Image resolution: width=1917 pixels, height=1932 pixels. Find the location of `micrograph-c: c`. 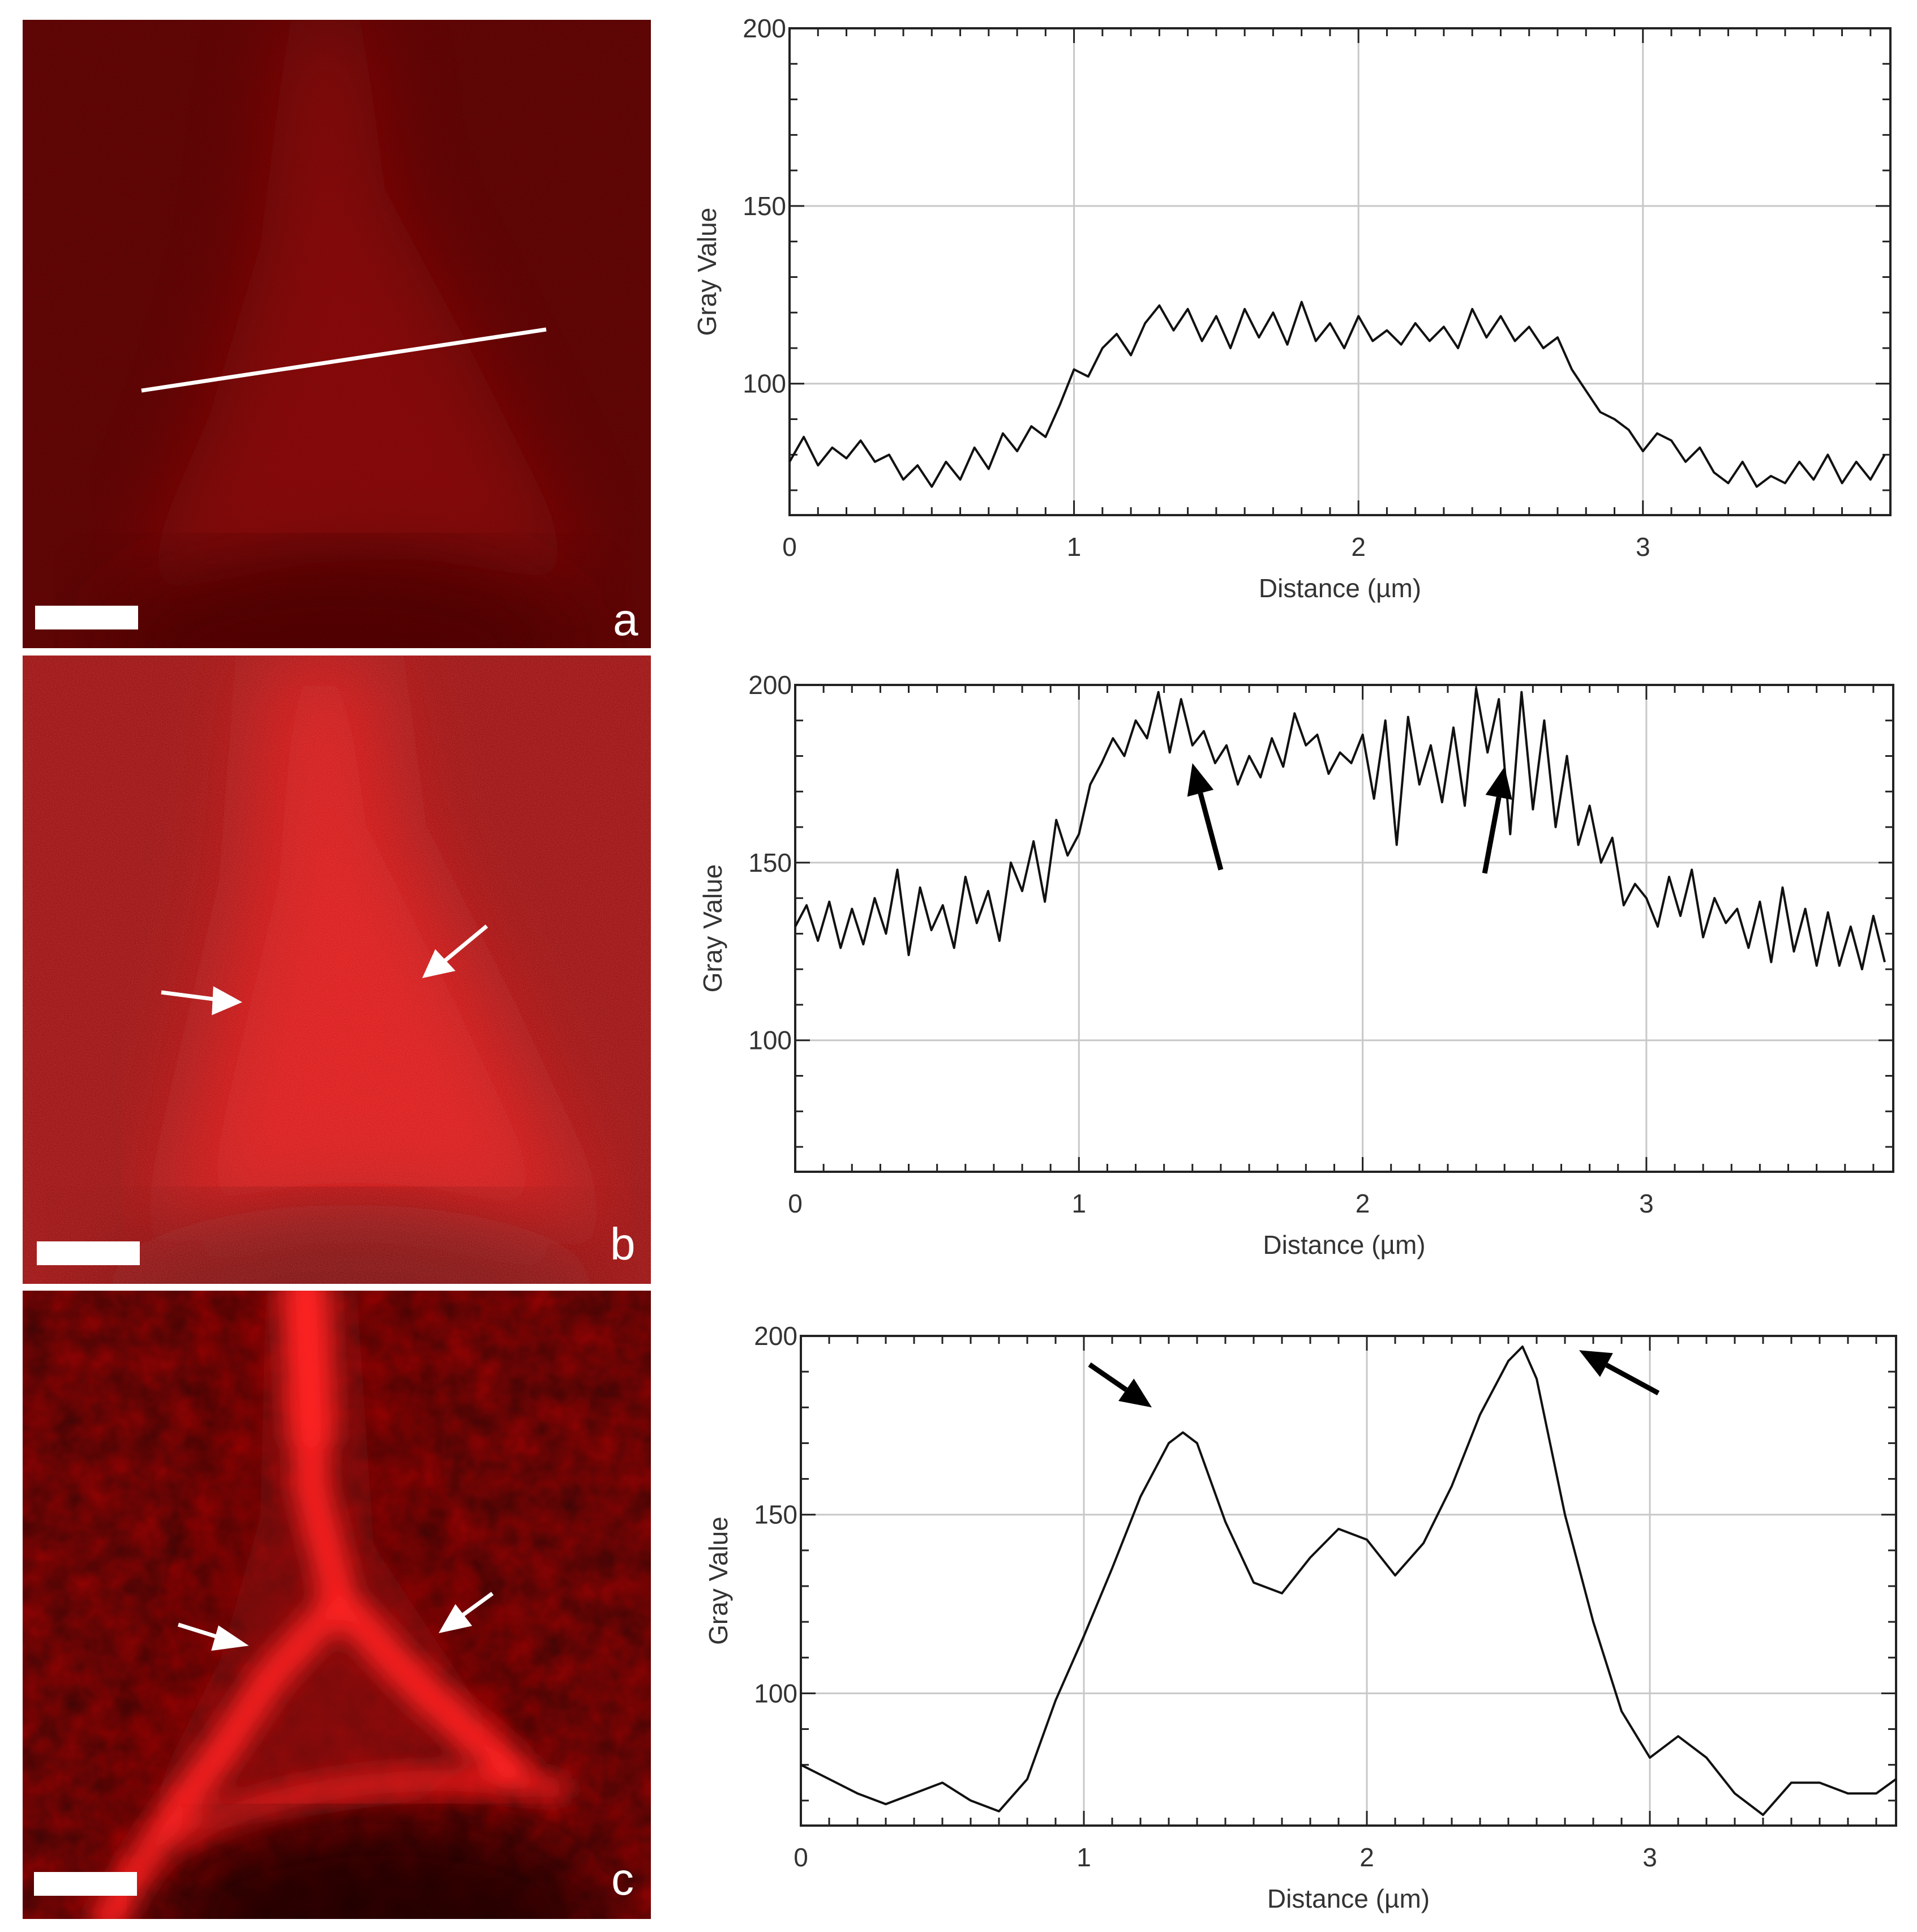

micrograph-c: c is located at coordinates (337, 1605).